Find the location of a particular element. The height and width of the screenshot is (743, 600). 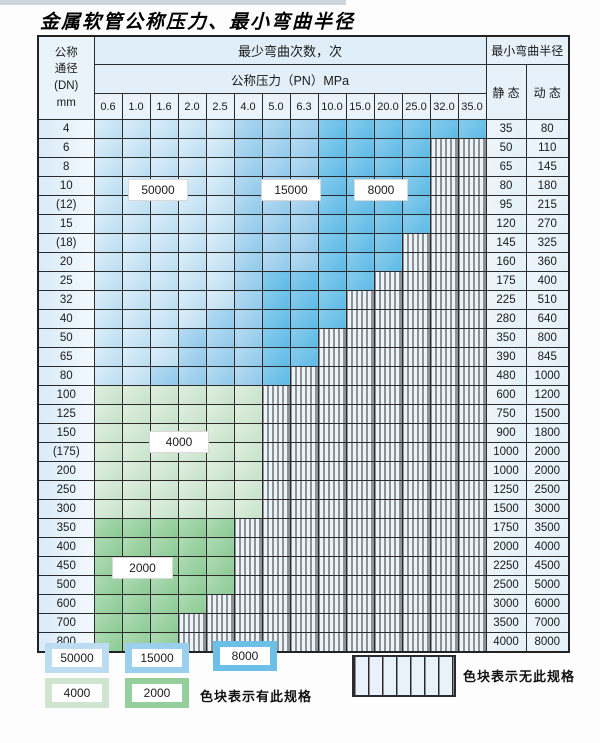

pressure-value-header: 20.0 is located at coordinates (388, 106).